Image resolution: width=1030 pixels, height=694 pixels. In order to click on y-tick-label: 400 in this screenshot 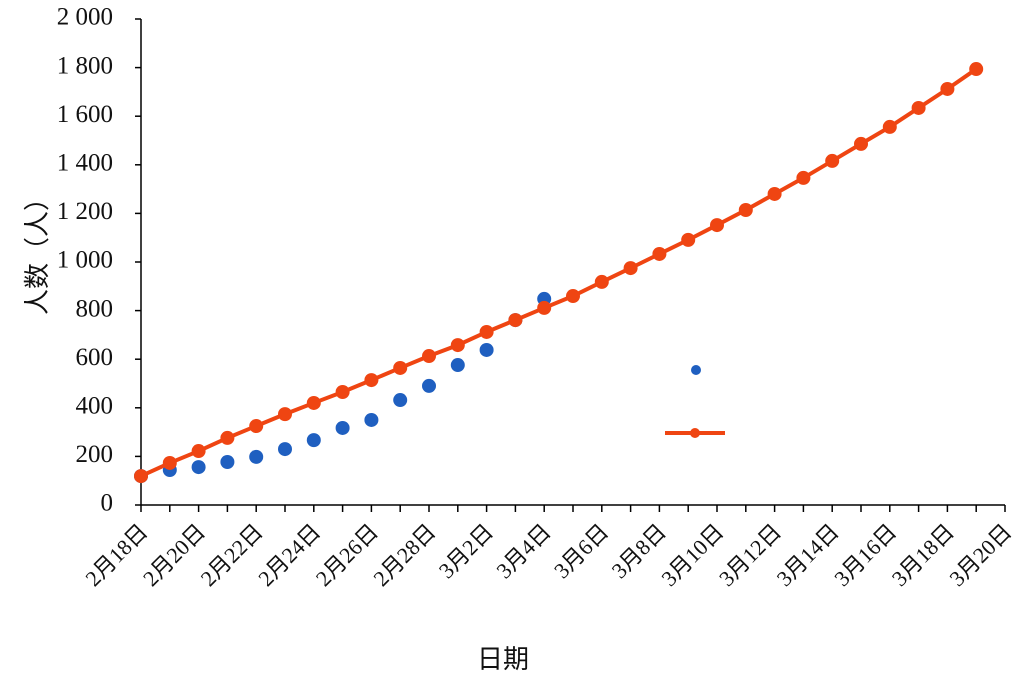, I will do `click(95, 406)`.